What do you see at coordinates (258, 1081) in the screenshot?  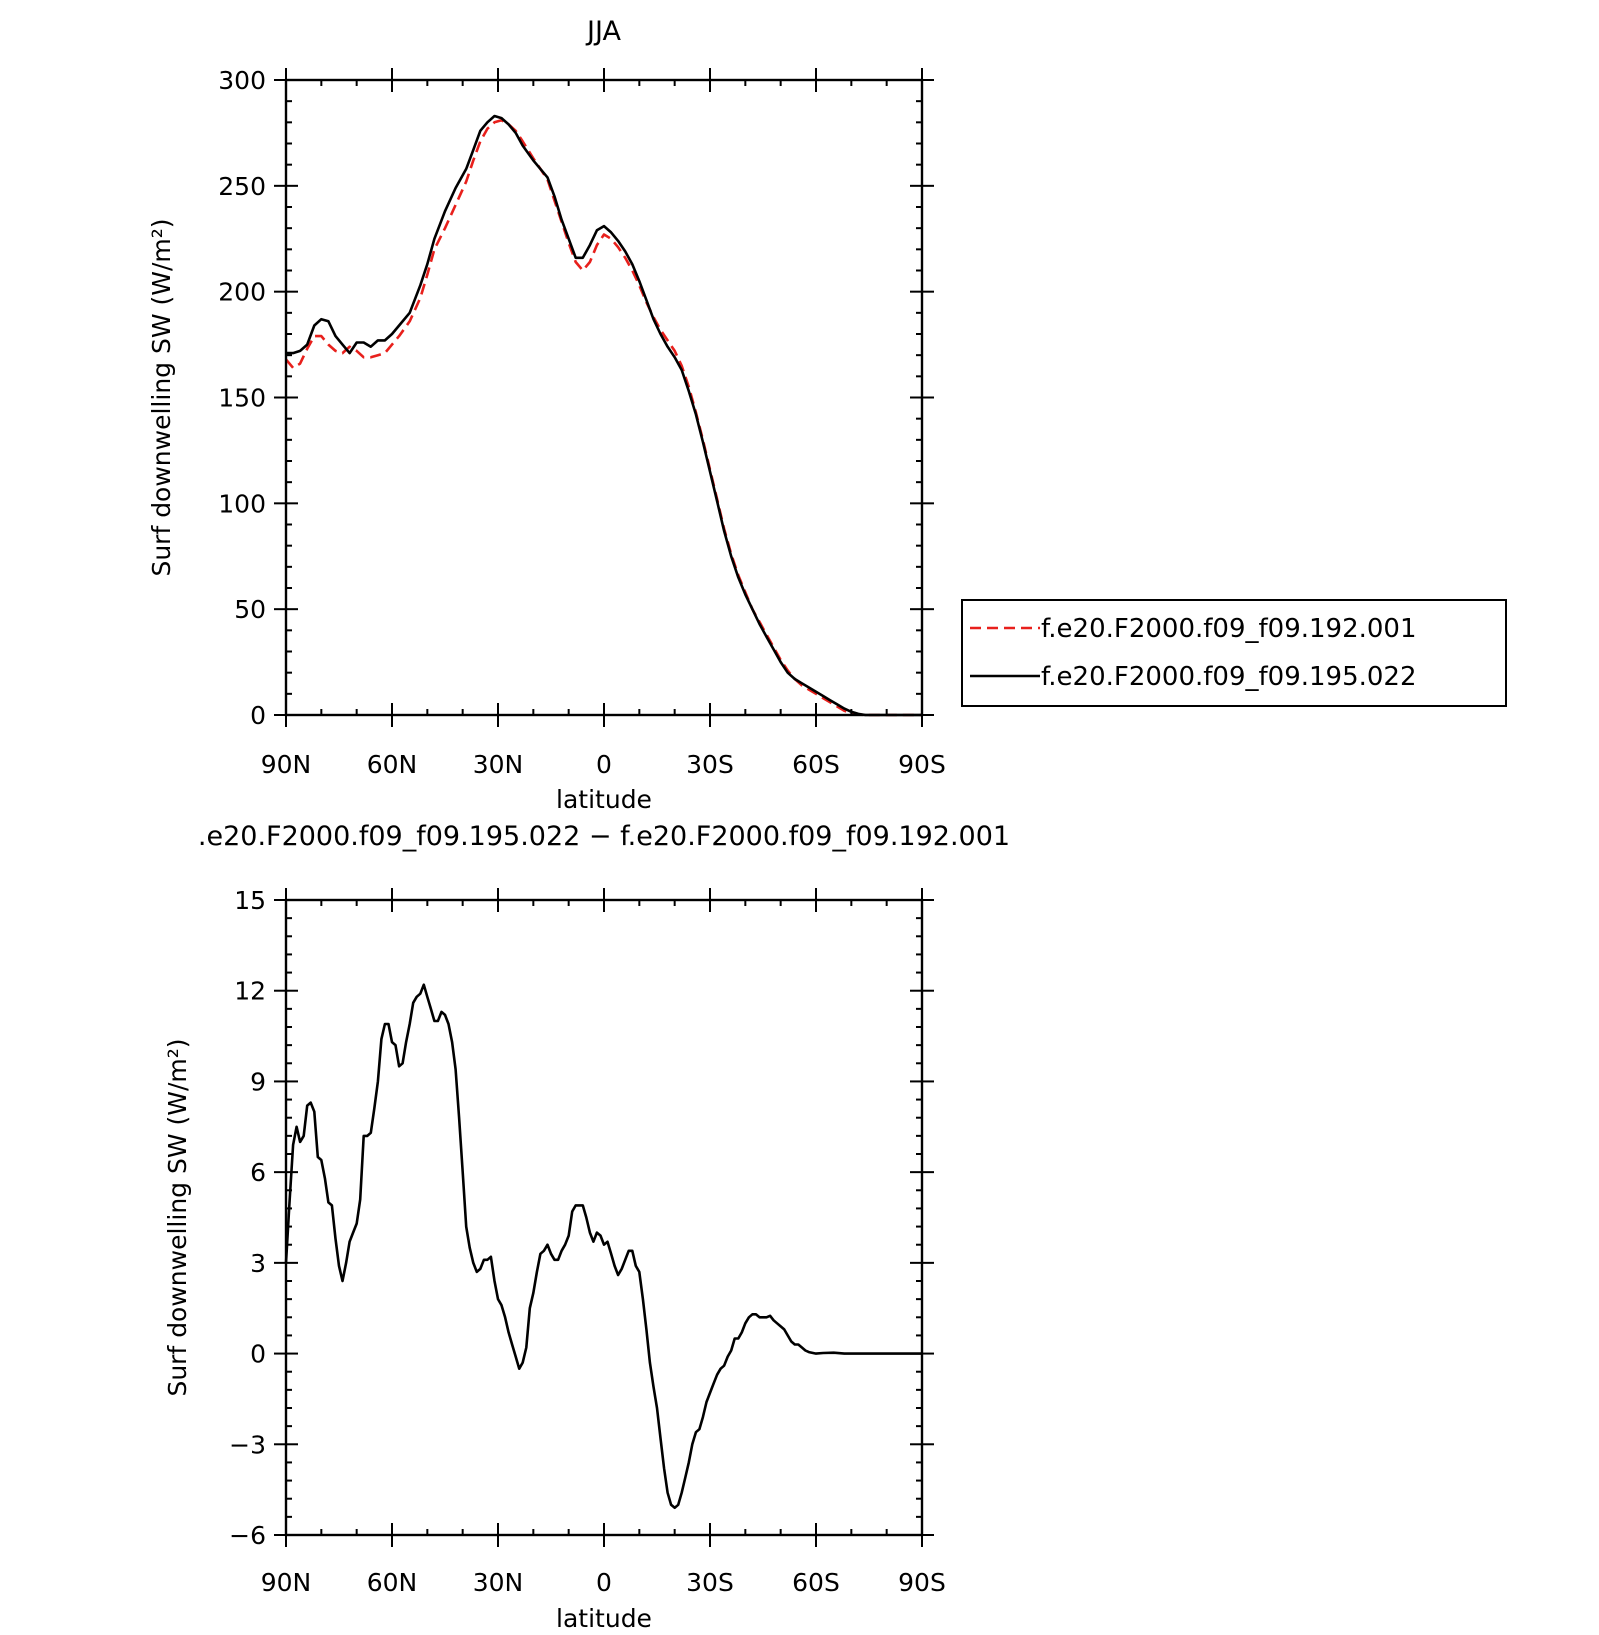 I see `y-tick-label: 9` at bounding box center [258, 1081].